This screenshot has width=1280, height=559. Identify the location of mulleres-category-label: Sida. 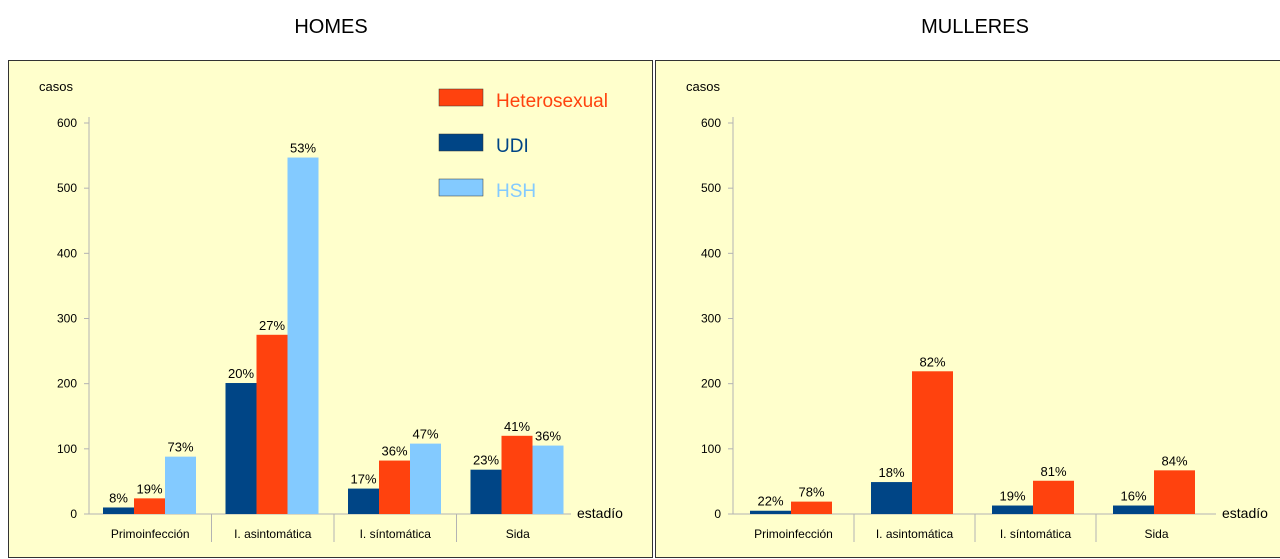
(1156, 534).